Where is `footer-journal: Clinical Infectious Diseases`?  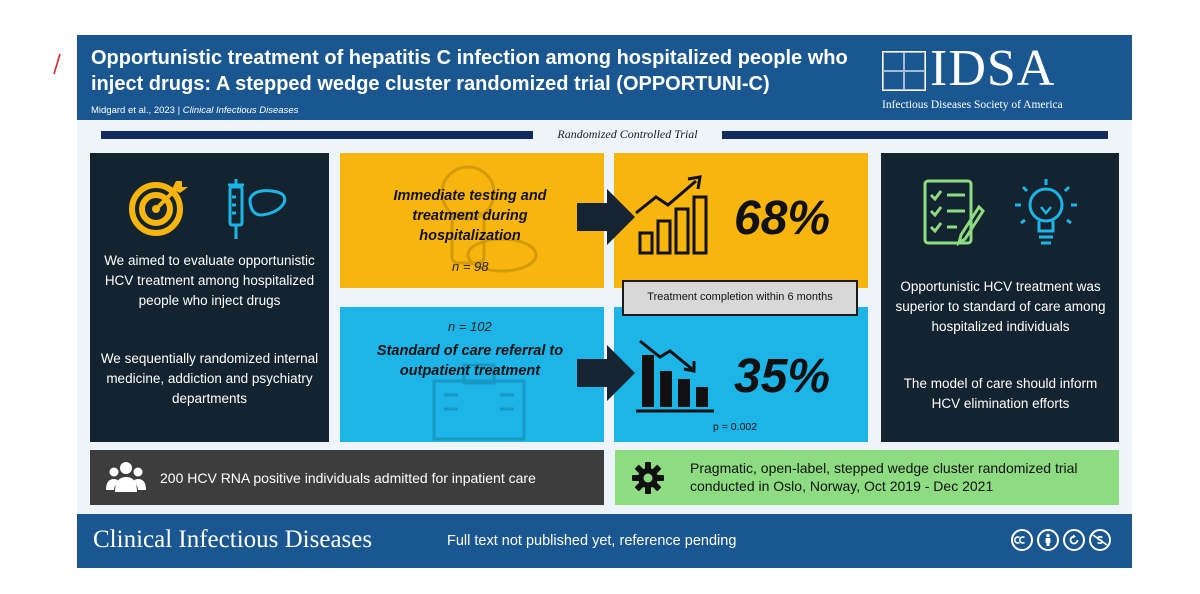 footer-journal: Clinical Infectious Diseases is located at coordinates (233, 539).